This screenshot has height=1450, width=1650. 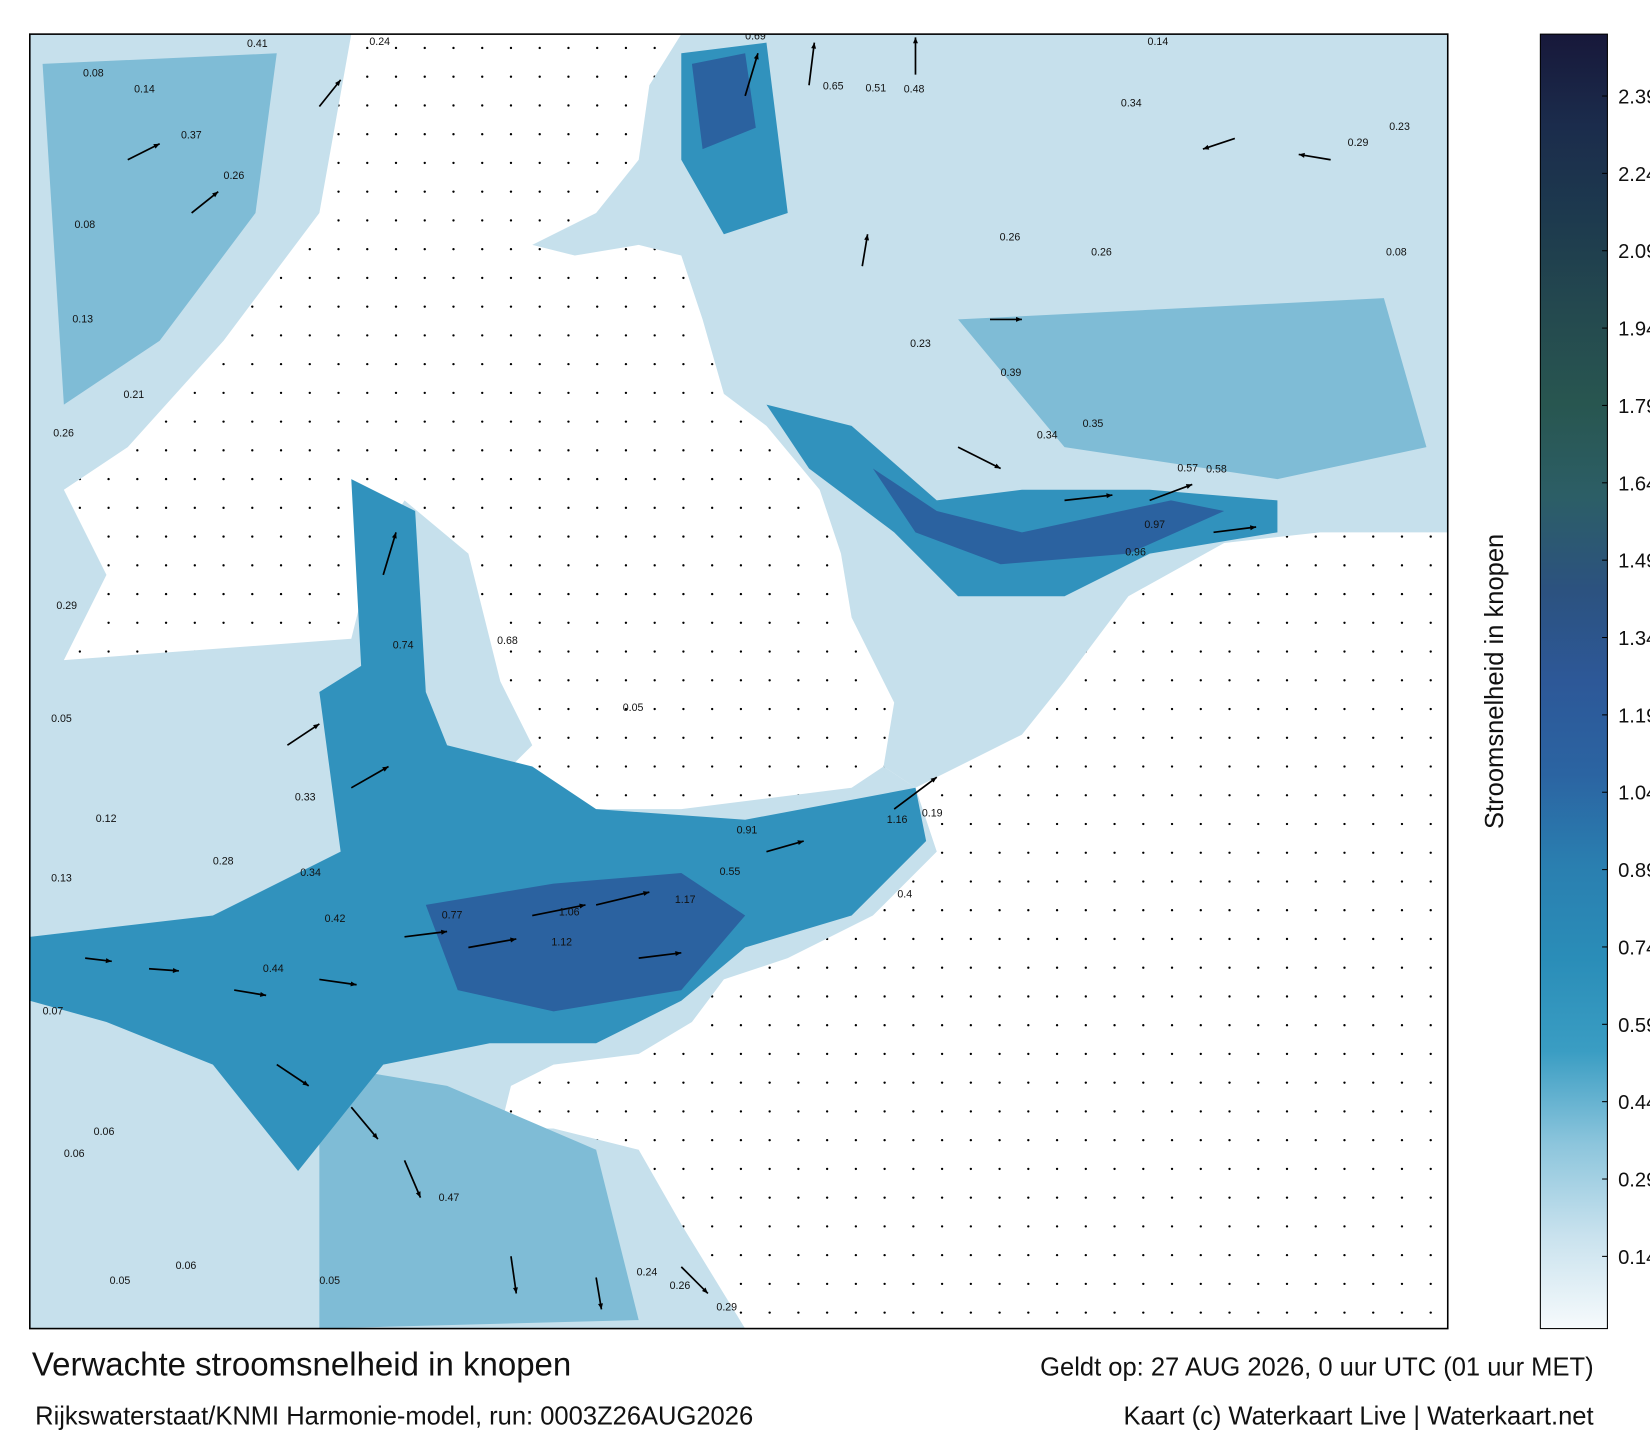 What do you see at coordinates (1634, 1103) in the screenshot?
I see `colorbar-tick-label: 0.44` at bounding box center [1634, 1103].